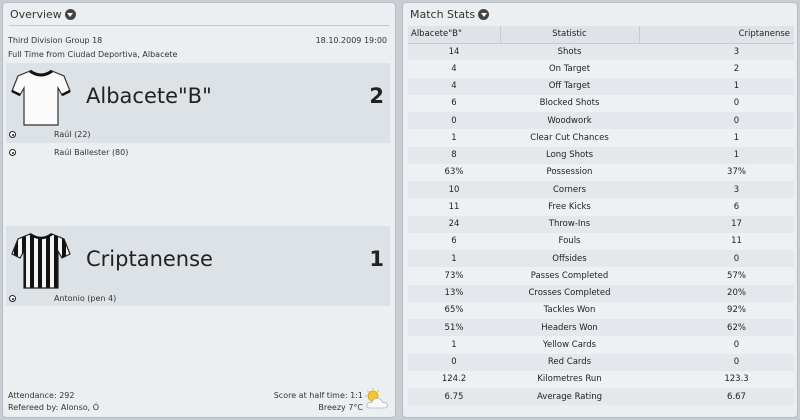  I want to click on match-stats-title: Match Stats, so click(443, 14).